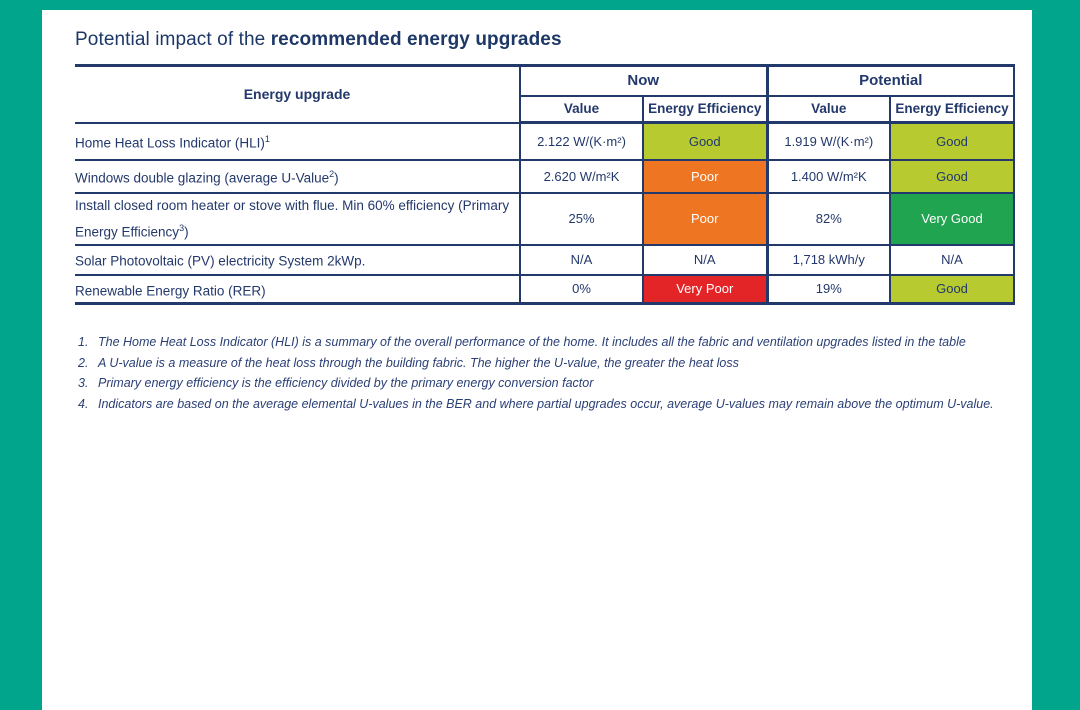  Describe the element at coordinates (581, 259) in the screenshot. I see `now-value: N/A` at that location.